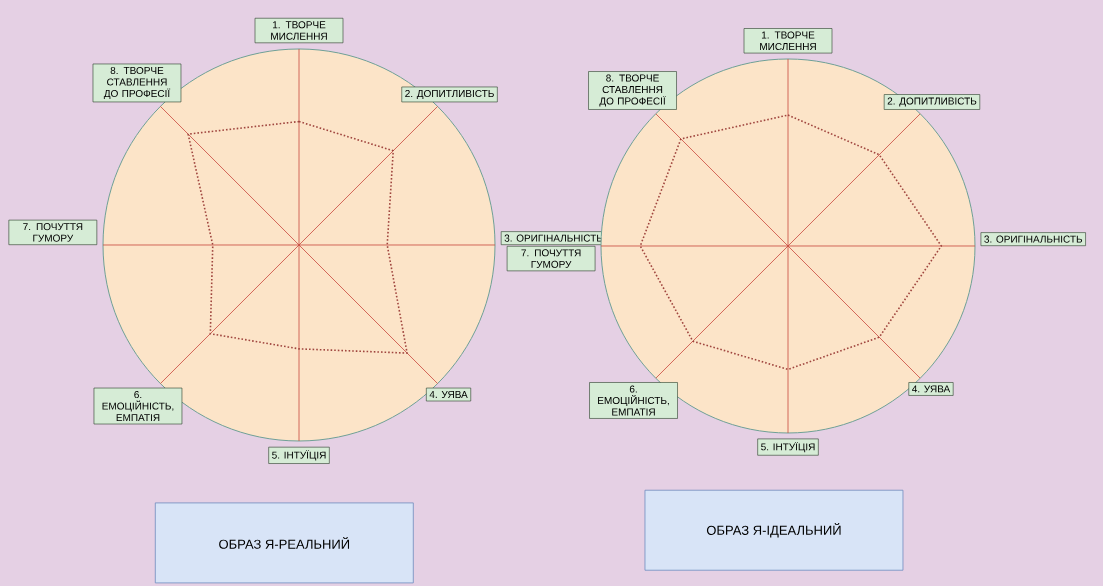 This screenshot has height=586, width=1103. What do you see at coordinates (284, 542) in the screenshot?
I see `text: ОБРАЗ Я-РЕАЛЬНИЙ` at bounding box center [284, 542].